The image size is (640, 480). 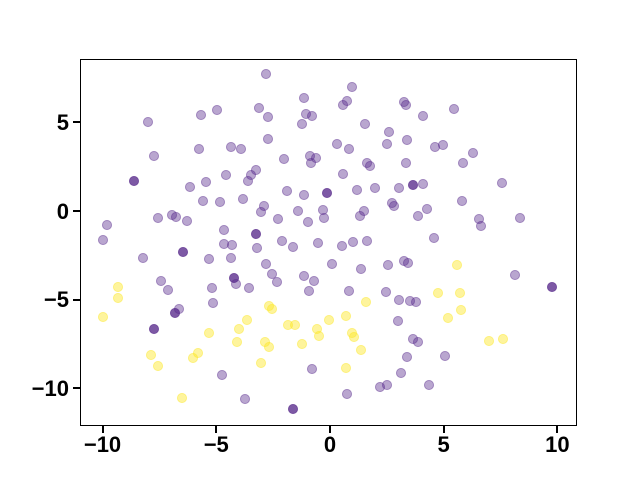 I want to click on y-tick-label: −10, so click(x=50, y=388).